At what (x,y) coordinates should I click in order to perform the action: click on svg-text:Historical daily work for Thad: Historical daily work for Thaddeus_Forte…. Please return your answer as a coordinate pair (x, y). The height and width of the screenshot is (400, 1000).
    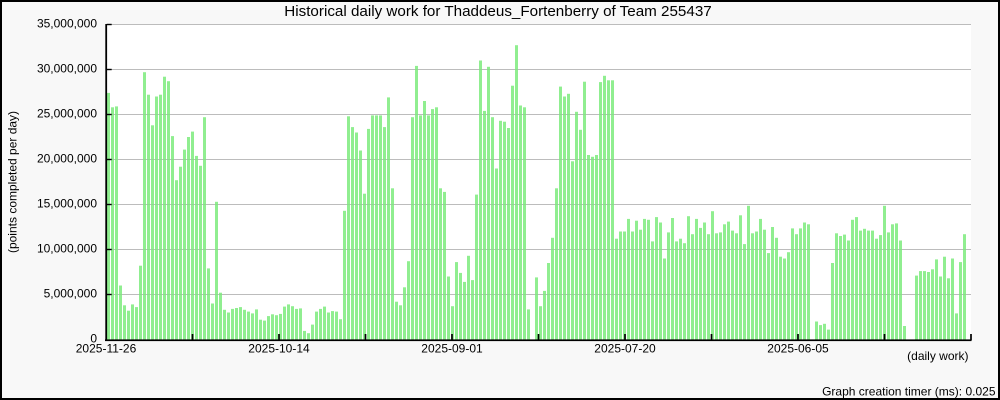
    Looking at the image, I should click on (497, 11).